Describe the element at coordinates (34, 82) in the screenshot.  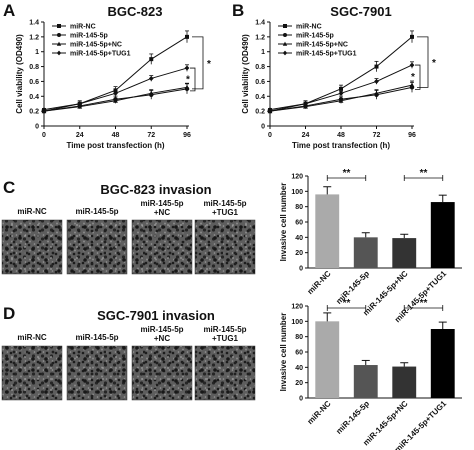
I see `y-tick-label: 0.6` at that location.